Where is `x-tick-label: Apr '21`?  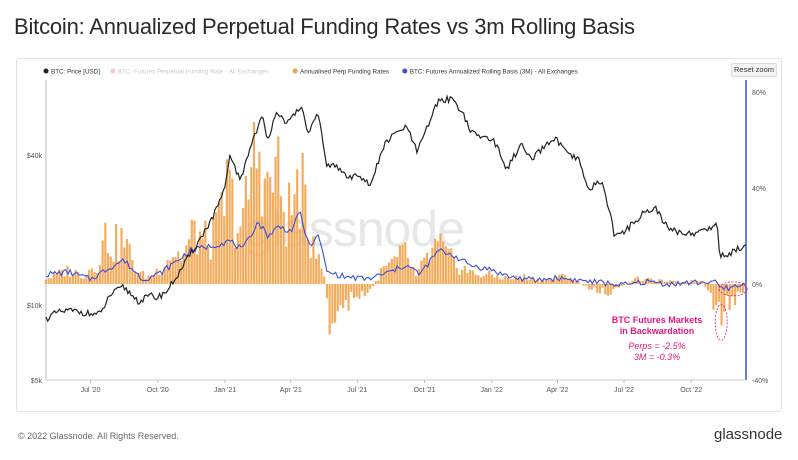 x-tick-label: Apr '21 is located at coordinates (291, 390).